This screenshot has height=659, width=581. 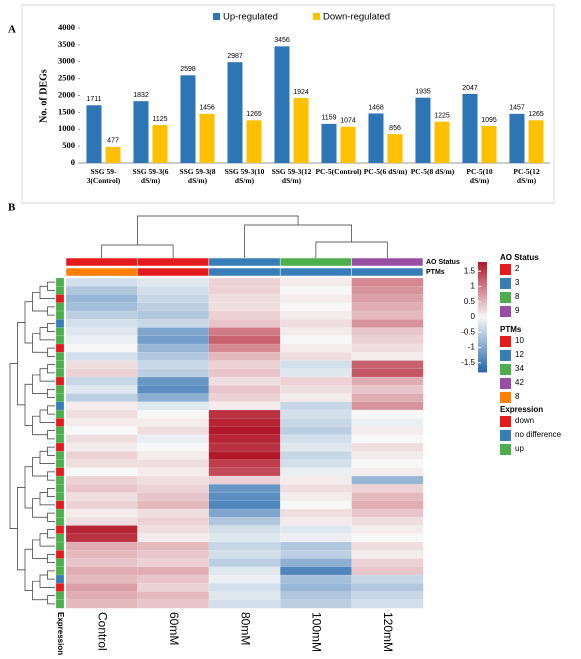 I want to click on legend-label: no difference, so click(x=538, y=434).